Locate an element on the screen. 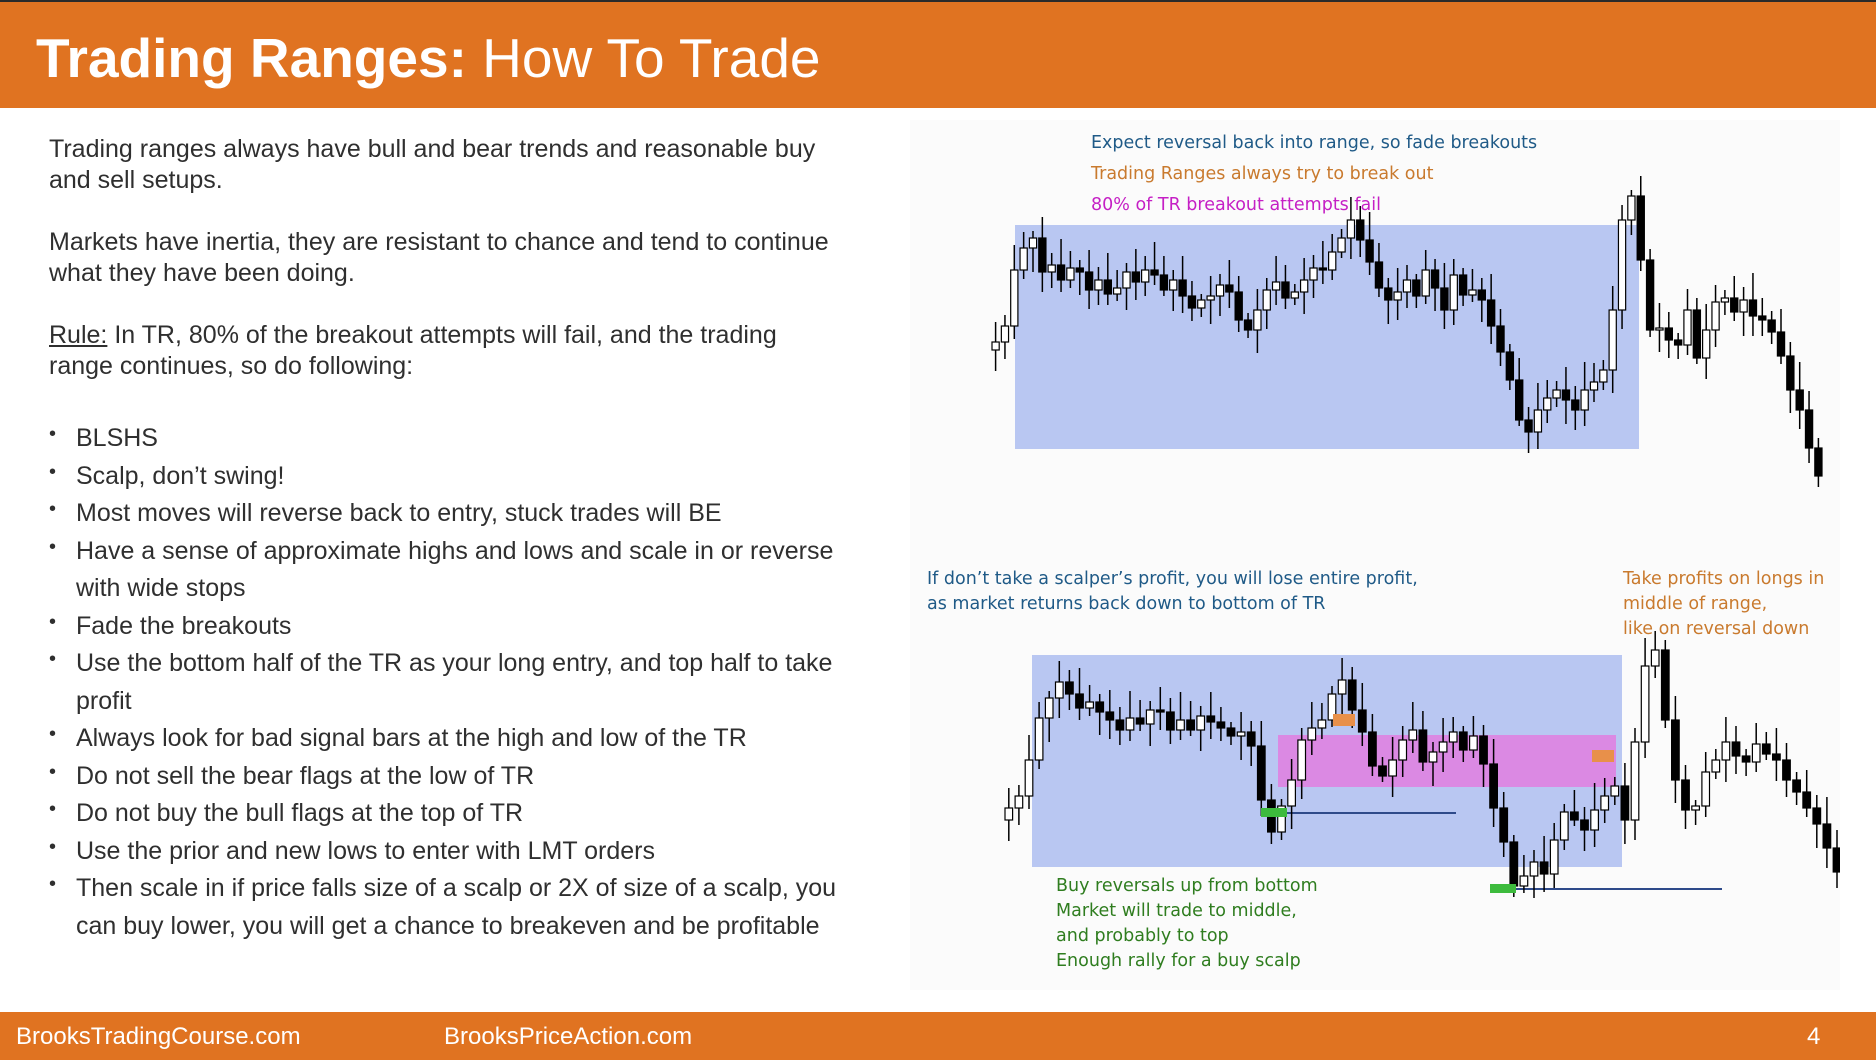  entry-marker is located at coordinates (1503, 888).